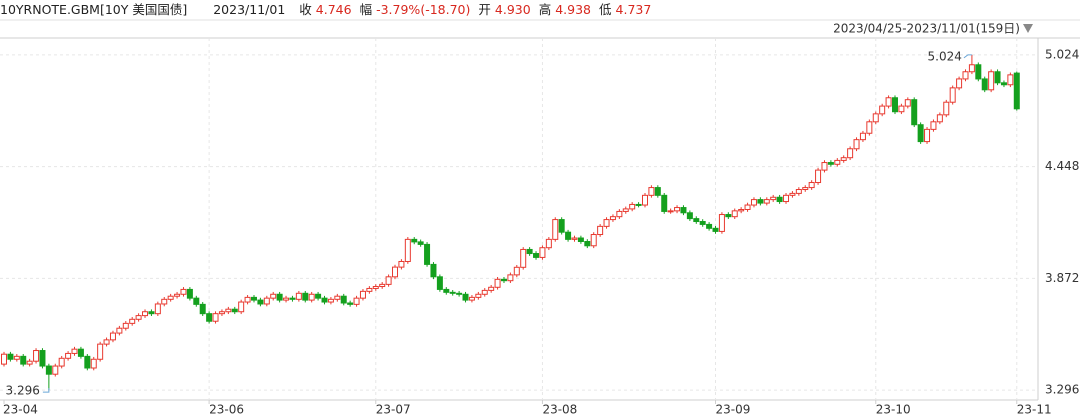  I want to click on field-label: 高, so click(545, 9).